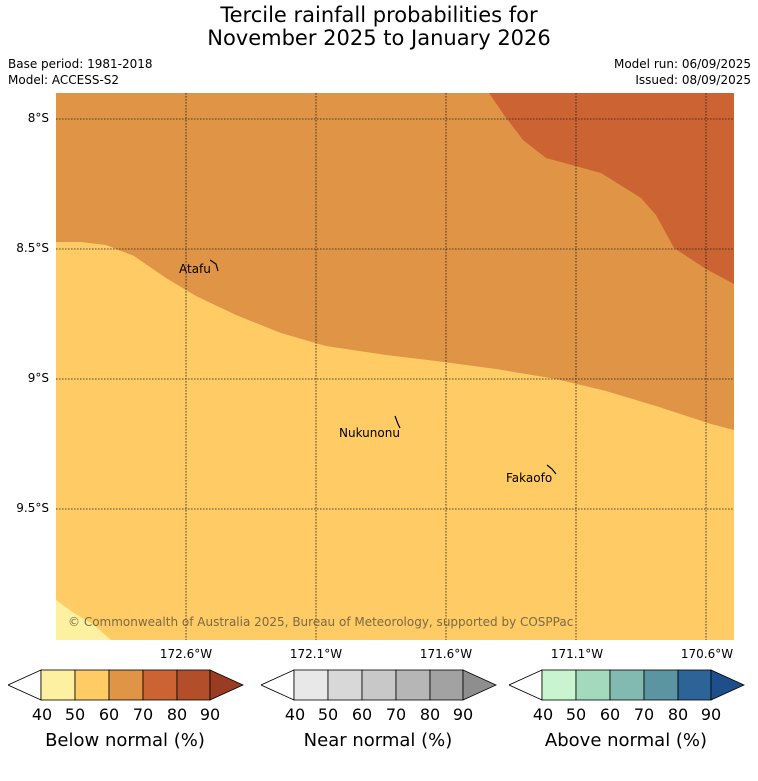 The height and width of the screenshot is (781, 758). Describe the element at coordinates (396, 714) in the screenshot. I see `near-tick-70: 70` at that location.